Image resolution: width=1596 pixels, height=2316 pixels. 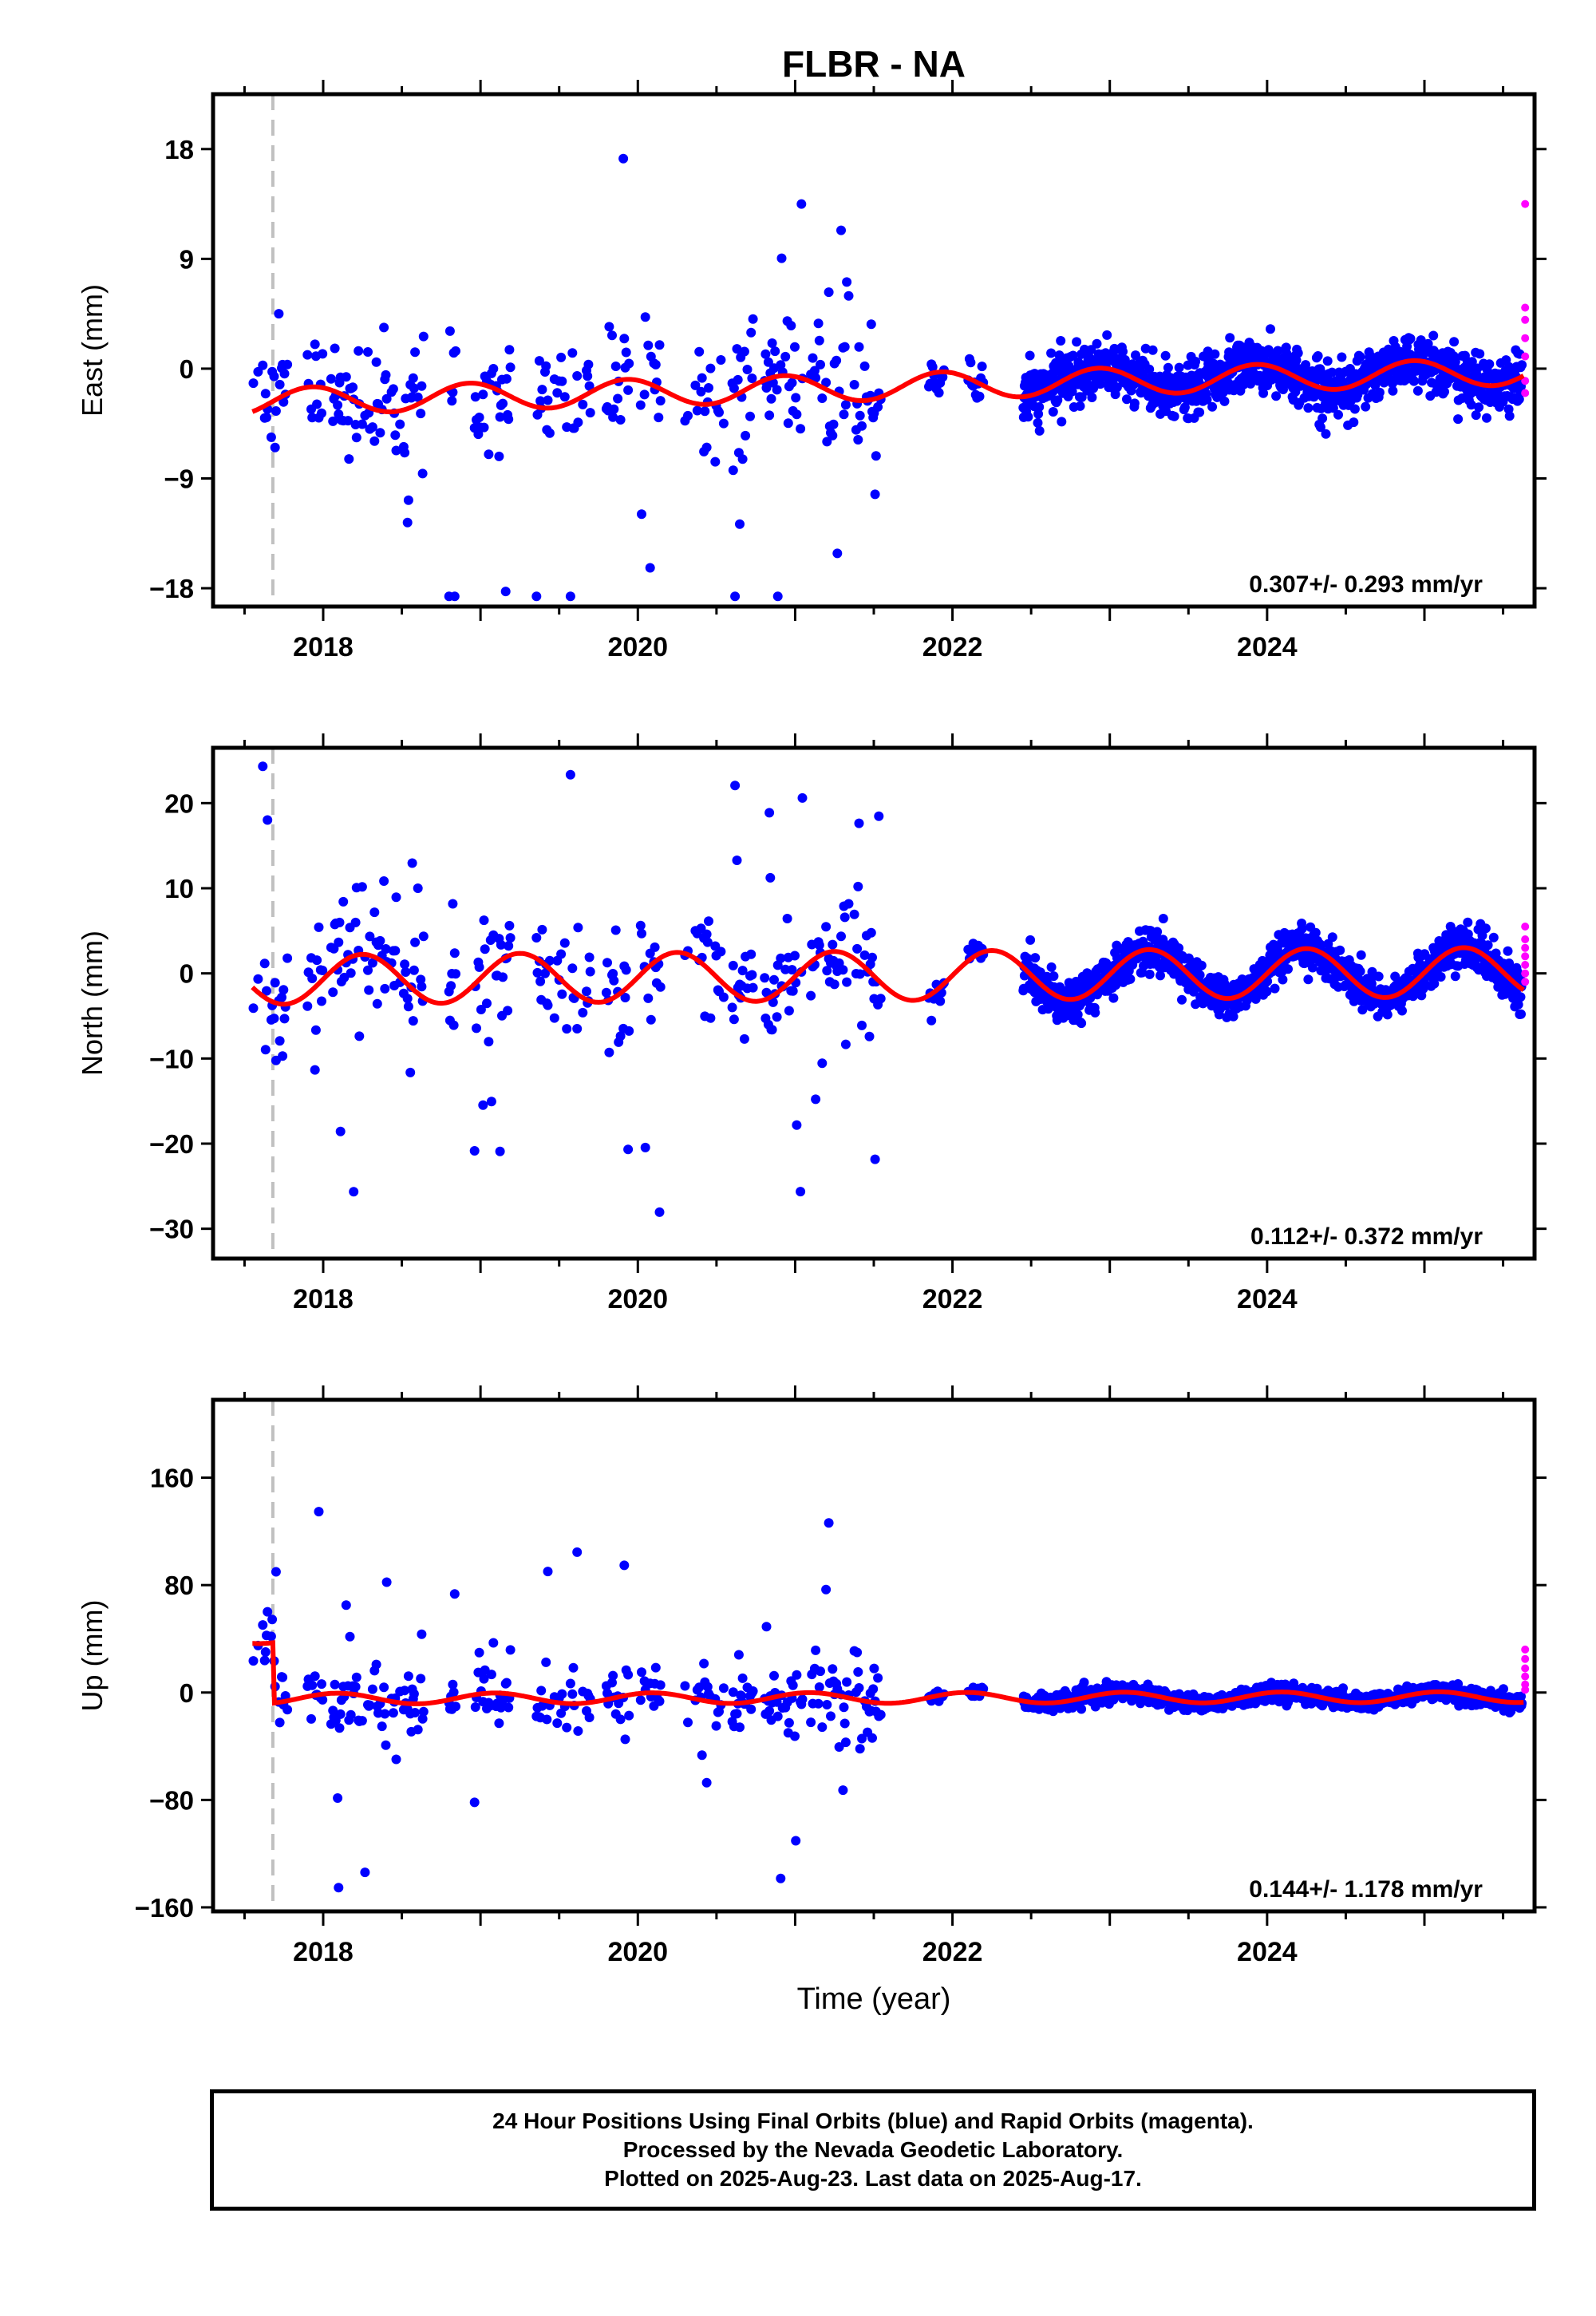 I want to click on x-tick-label: 2020, so click(x=637, y=1299).